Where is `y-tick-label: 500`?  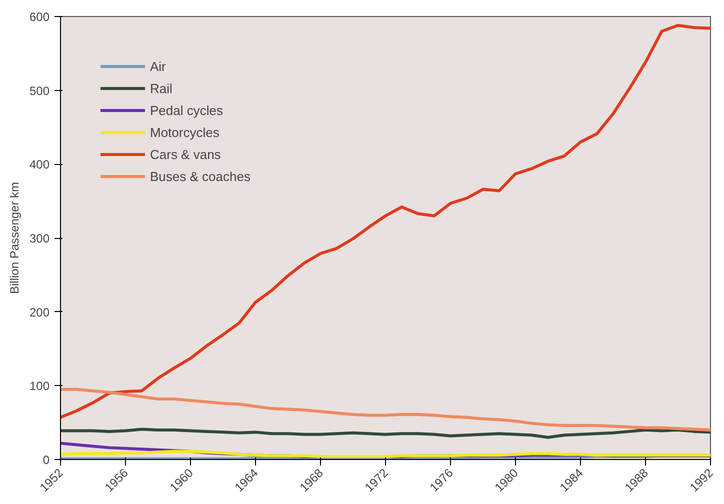 y-tick-label: 500 is located at coordinates (39, 91).